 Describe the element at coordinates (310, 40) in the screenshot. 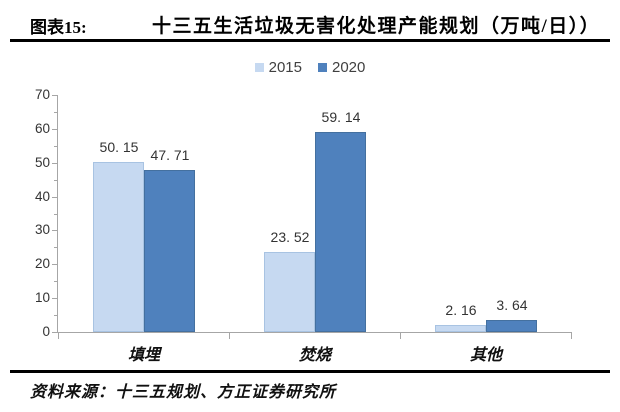

I see `top-rule` at that location.